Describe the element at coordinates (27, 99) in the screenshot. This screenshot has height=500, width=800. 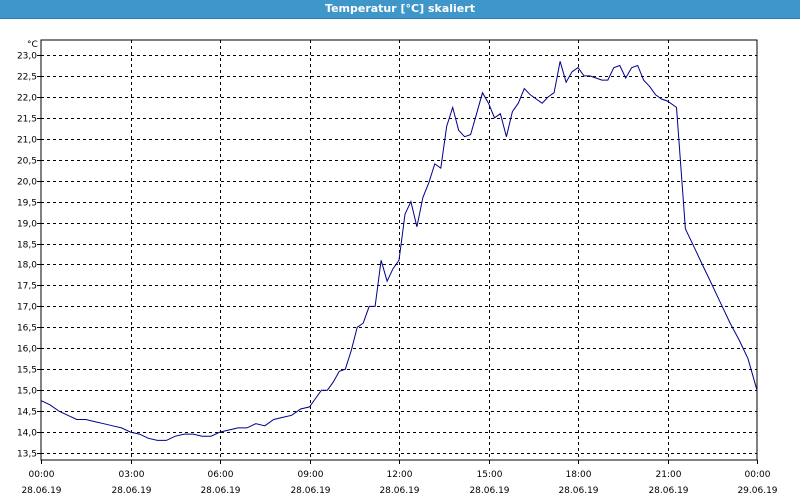
I see `y-tick-label: 22,0` at that location.